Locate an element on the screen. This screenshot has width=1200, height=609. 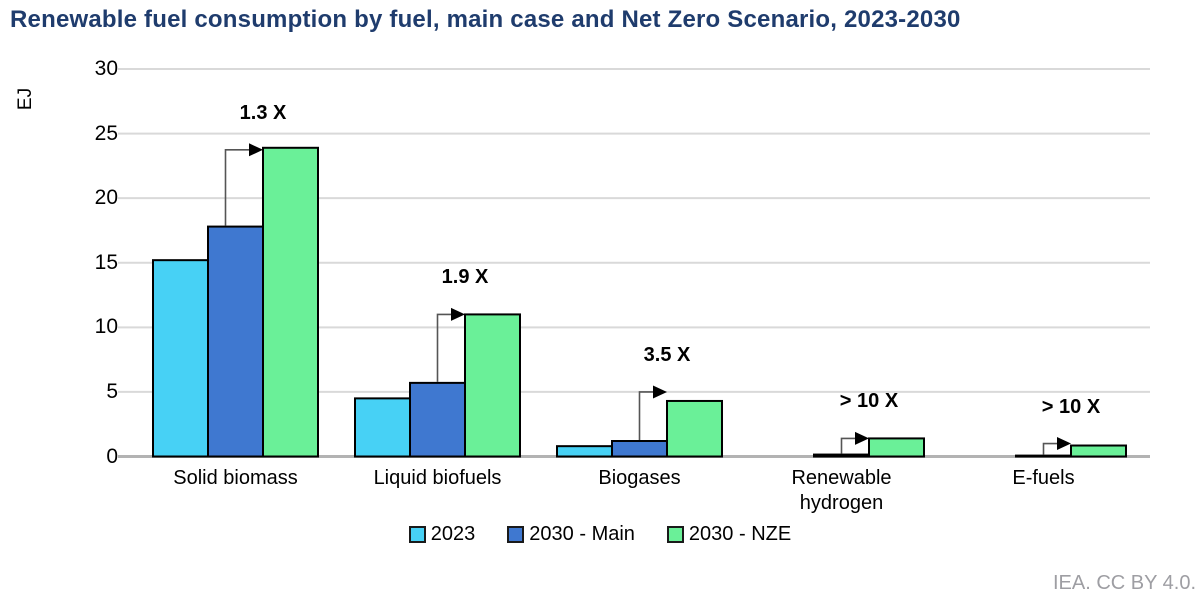
category-label-solid-biomass: Solid biomass is located at coordinates (235, 478).